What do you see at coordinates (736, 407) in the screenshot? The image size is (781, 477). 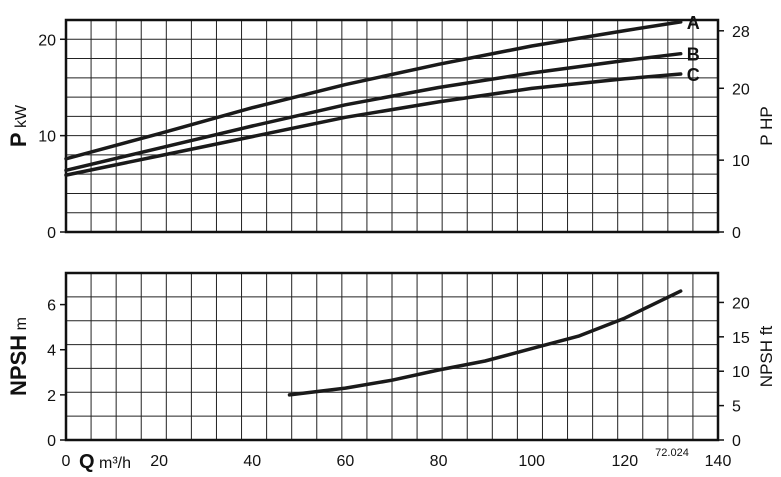 I see `npsh-right-tick-label: 5` at bounding box center [736, 407].